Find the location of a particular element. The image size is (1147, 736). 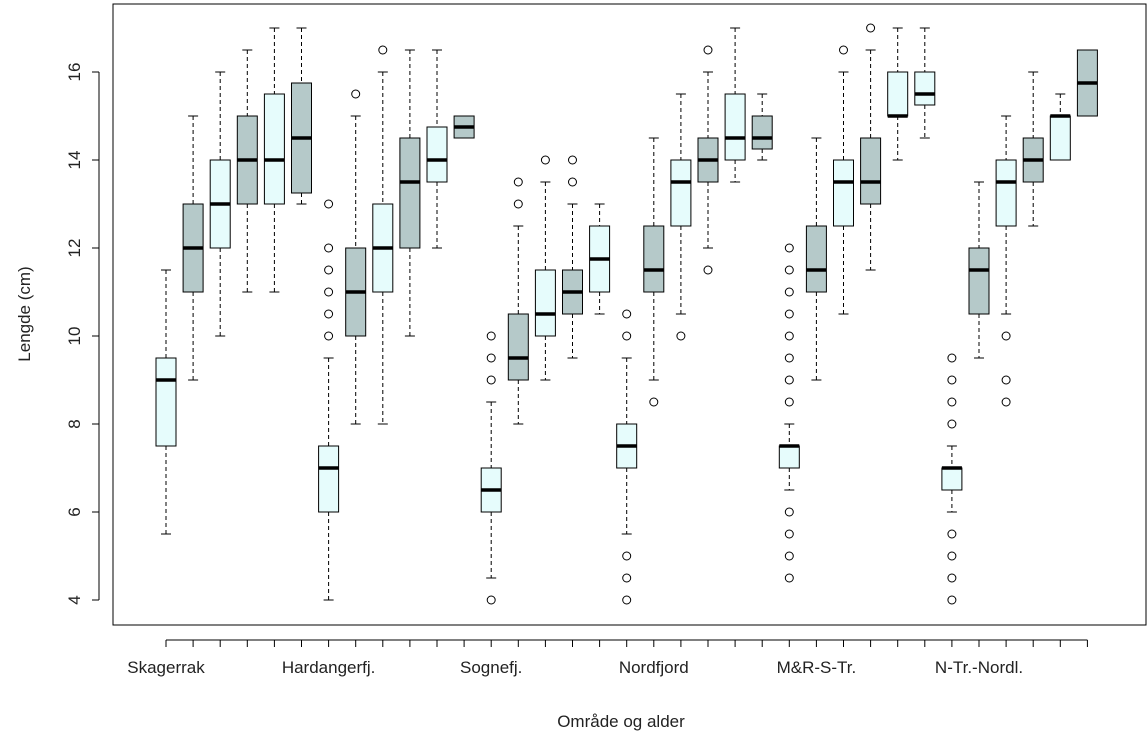

y-tick-label: 6 is located at coordinates (74, 511).